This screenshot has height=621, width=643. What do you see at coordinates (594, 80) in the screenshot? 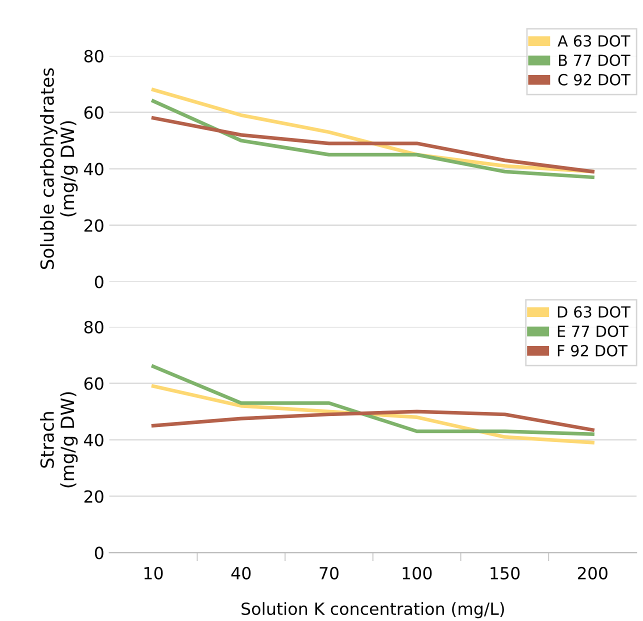
I see `legend-label: C 92 DOT` at bounding box center [594, 80].